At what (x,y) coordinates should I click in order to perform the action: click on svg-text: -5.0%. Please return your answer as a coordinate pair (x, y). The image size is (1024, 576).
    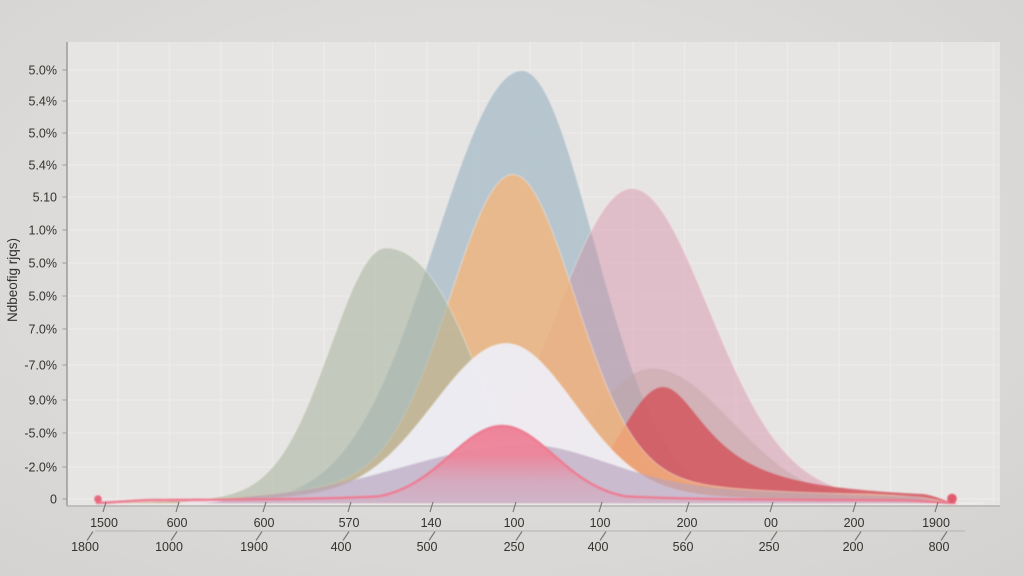
    Looking at the image, I should click on (40, 434).